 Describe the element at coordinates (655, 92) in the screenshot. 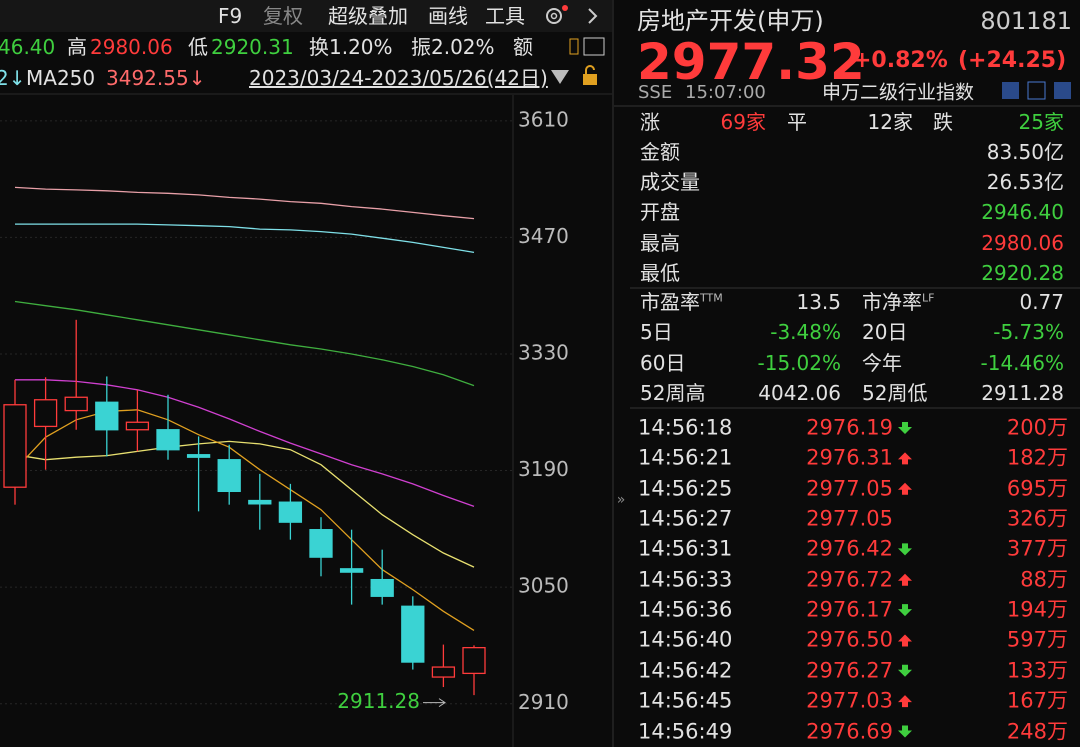

I see `exchange: SSE` at that location.